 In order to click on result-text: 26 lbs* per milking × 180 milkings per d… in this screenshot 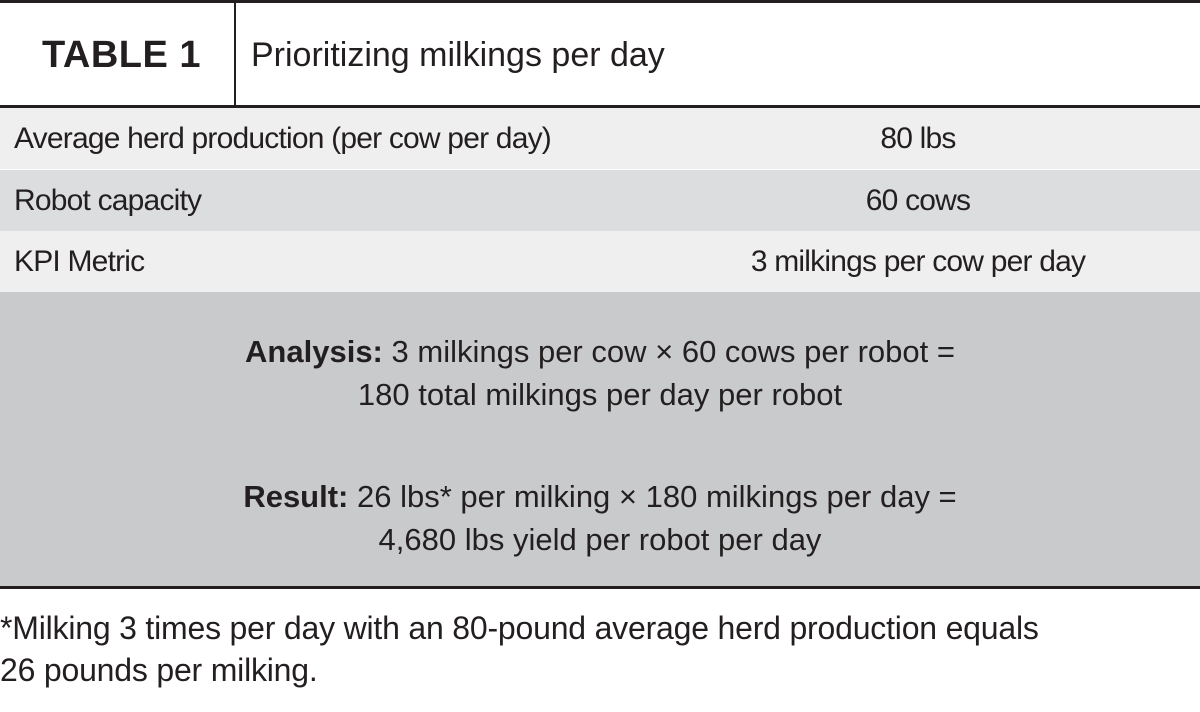, I will do `click(657, 496)`.